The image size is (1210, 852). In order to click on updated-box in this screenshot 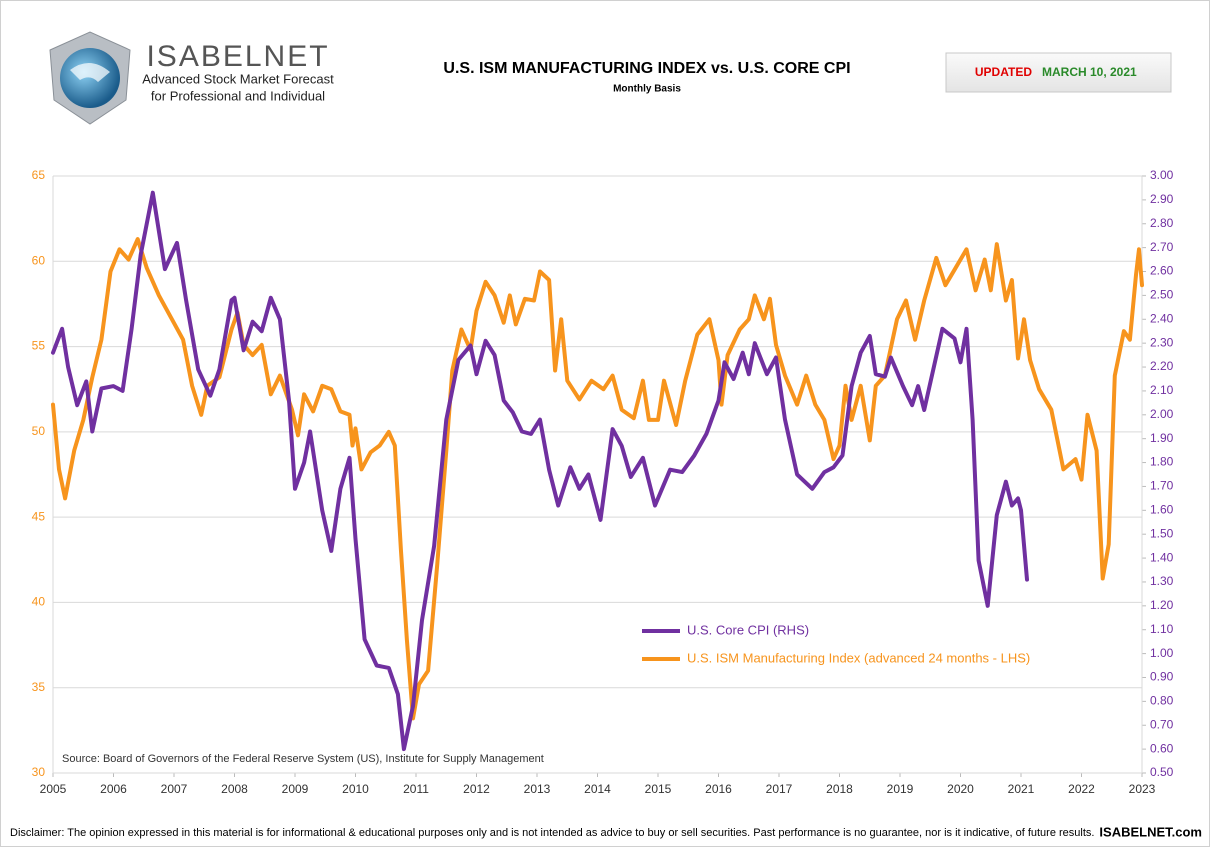, I will do `click(1058, 72)`.